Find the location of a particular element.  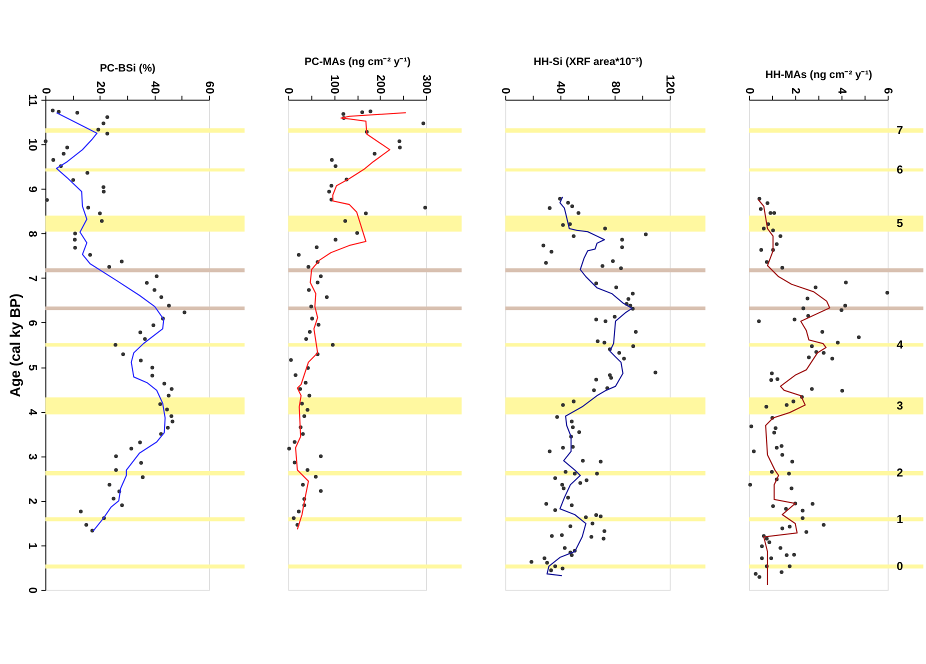

y-tick-label: 10 is located at coordinates (32, 145).